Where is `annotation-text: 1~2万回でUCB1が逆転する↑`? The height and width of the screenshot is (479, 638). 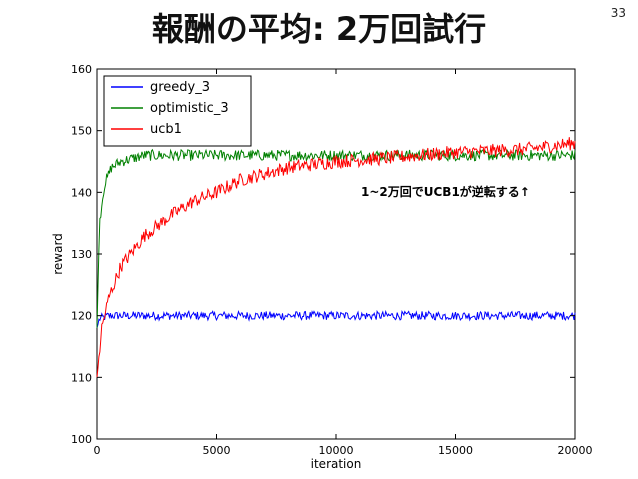 annotation-text: 1~2万回でUCB1が逆転する↑ is located at coordinates (445, 191).